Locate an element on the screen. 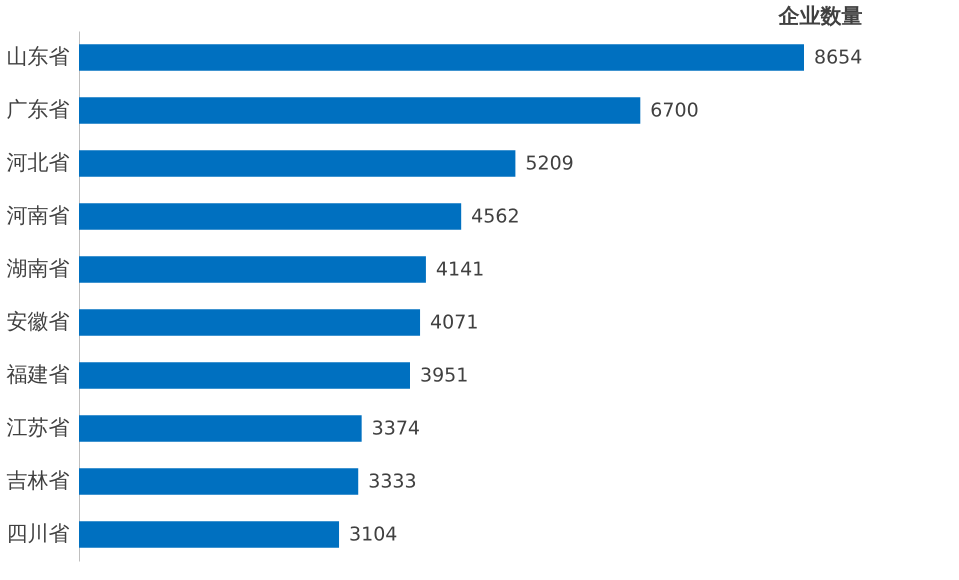 This screenshot has width=959, height=580. data-label: 6700 is located at coordinates (674, 111).